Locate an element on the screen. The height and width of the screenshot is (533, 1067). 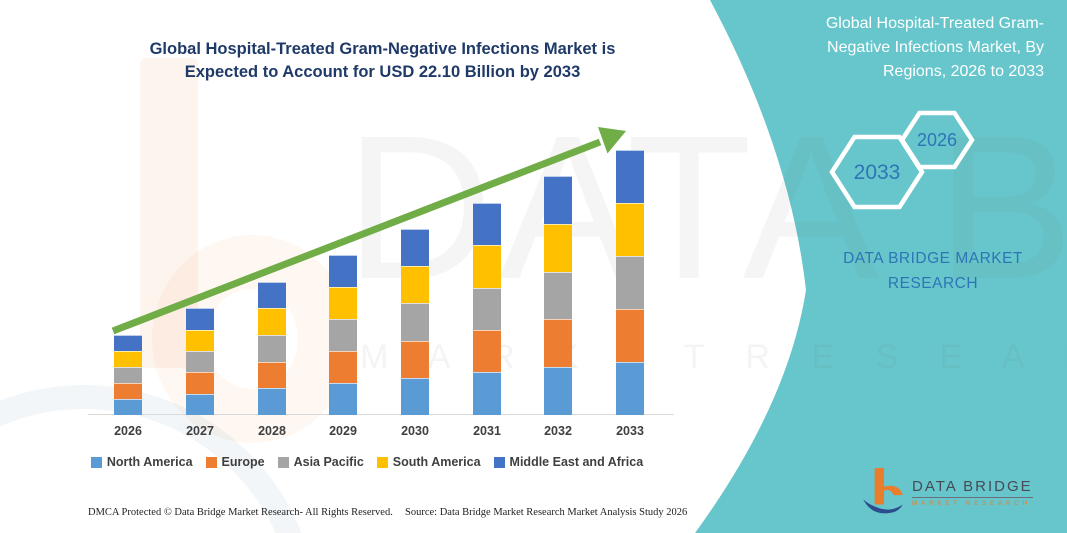
dbmr-logo-title: DATA BRIDGE is located at coordinates (972, 488).